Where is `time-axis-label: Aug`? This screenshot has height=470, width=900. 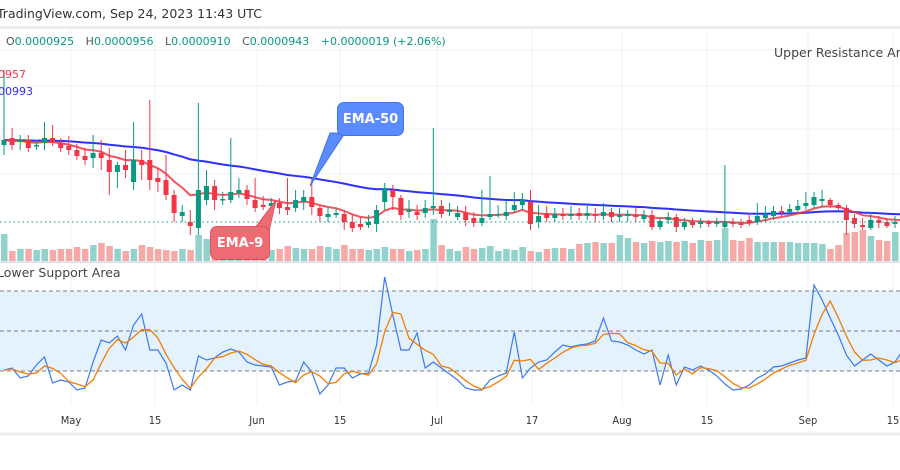
time-axis-label: Aug is located at coordinates (622, 420).